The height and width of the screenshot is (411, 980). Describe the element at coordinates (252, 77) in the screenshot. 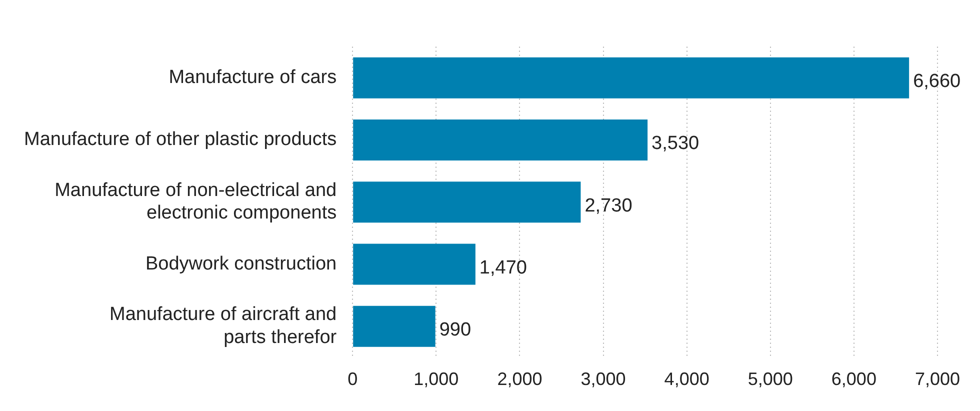

I see `y-tick-label: Manufacture of cars` at that location.